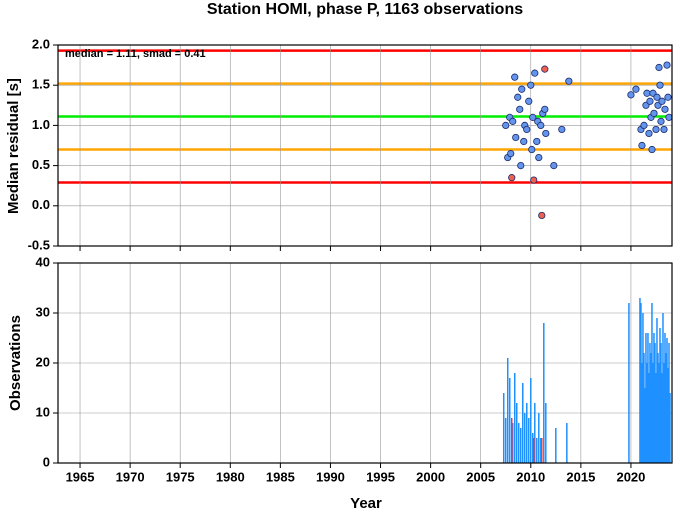  What do you see at coordinates (43, 361) in the screenshot?
I see `y-tick-label: 20` at bounding box center [43, 361].